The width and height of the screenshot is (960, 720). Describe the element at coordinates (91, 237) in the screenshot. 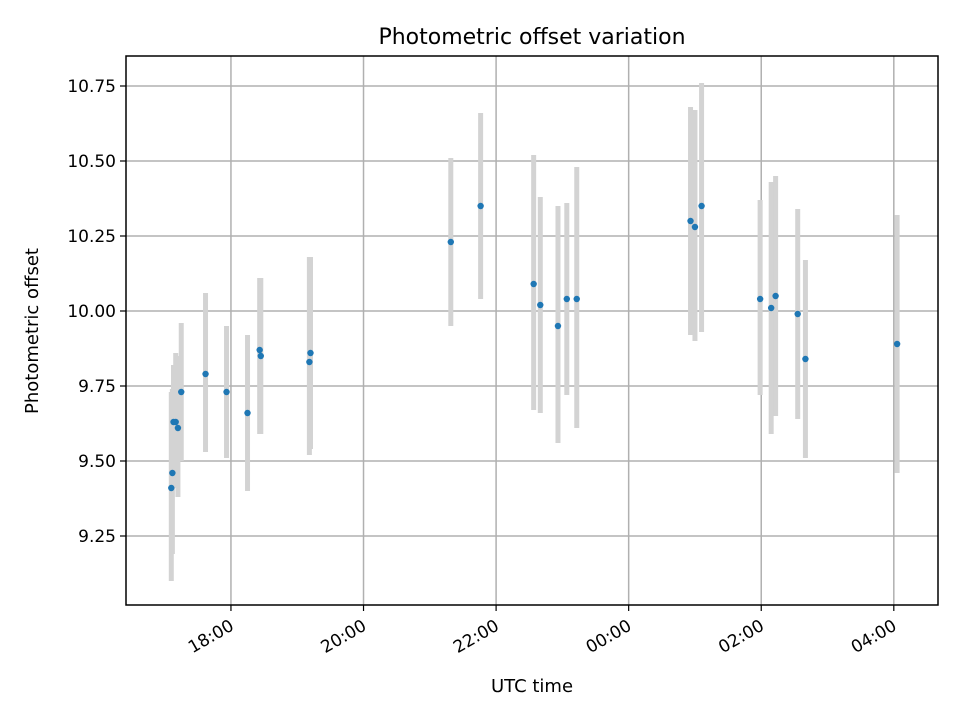

I see `y-tick-label: 10.25` at that location.